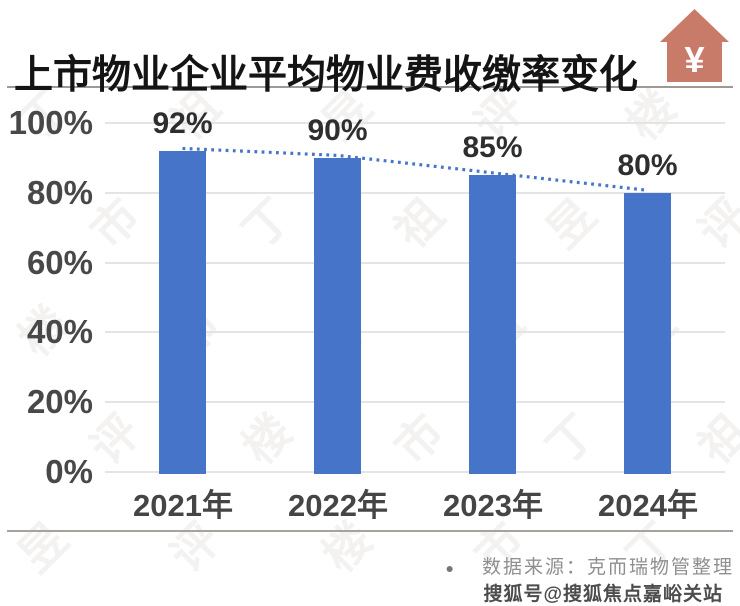 This screenshot has width=740, height=606. I want to click on source-text: 数据来源：克而瑞物管整理, so click(607, 567).